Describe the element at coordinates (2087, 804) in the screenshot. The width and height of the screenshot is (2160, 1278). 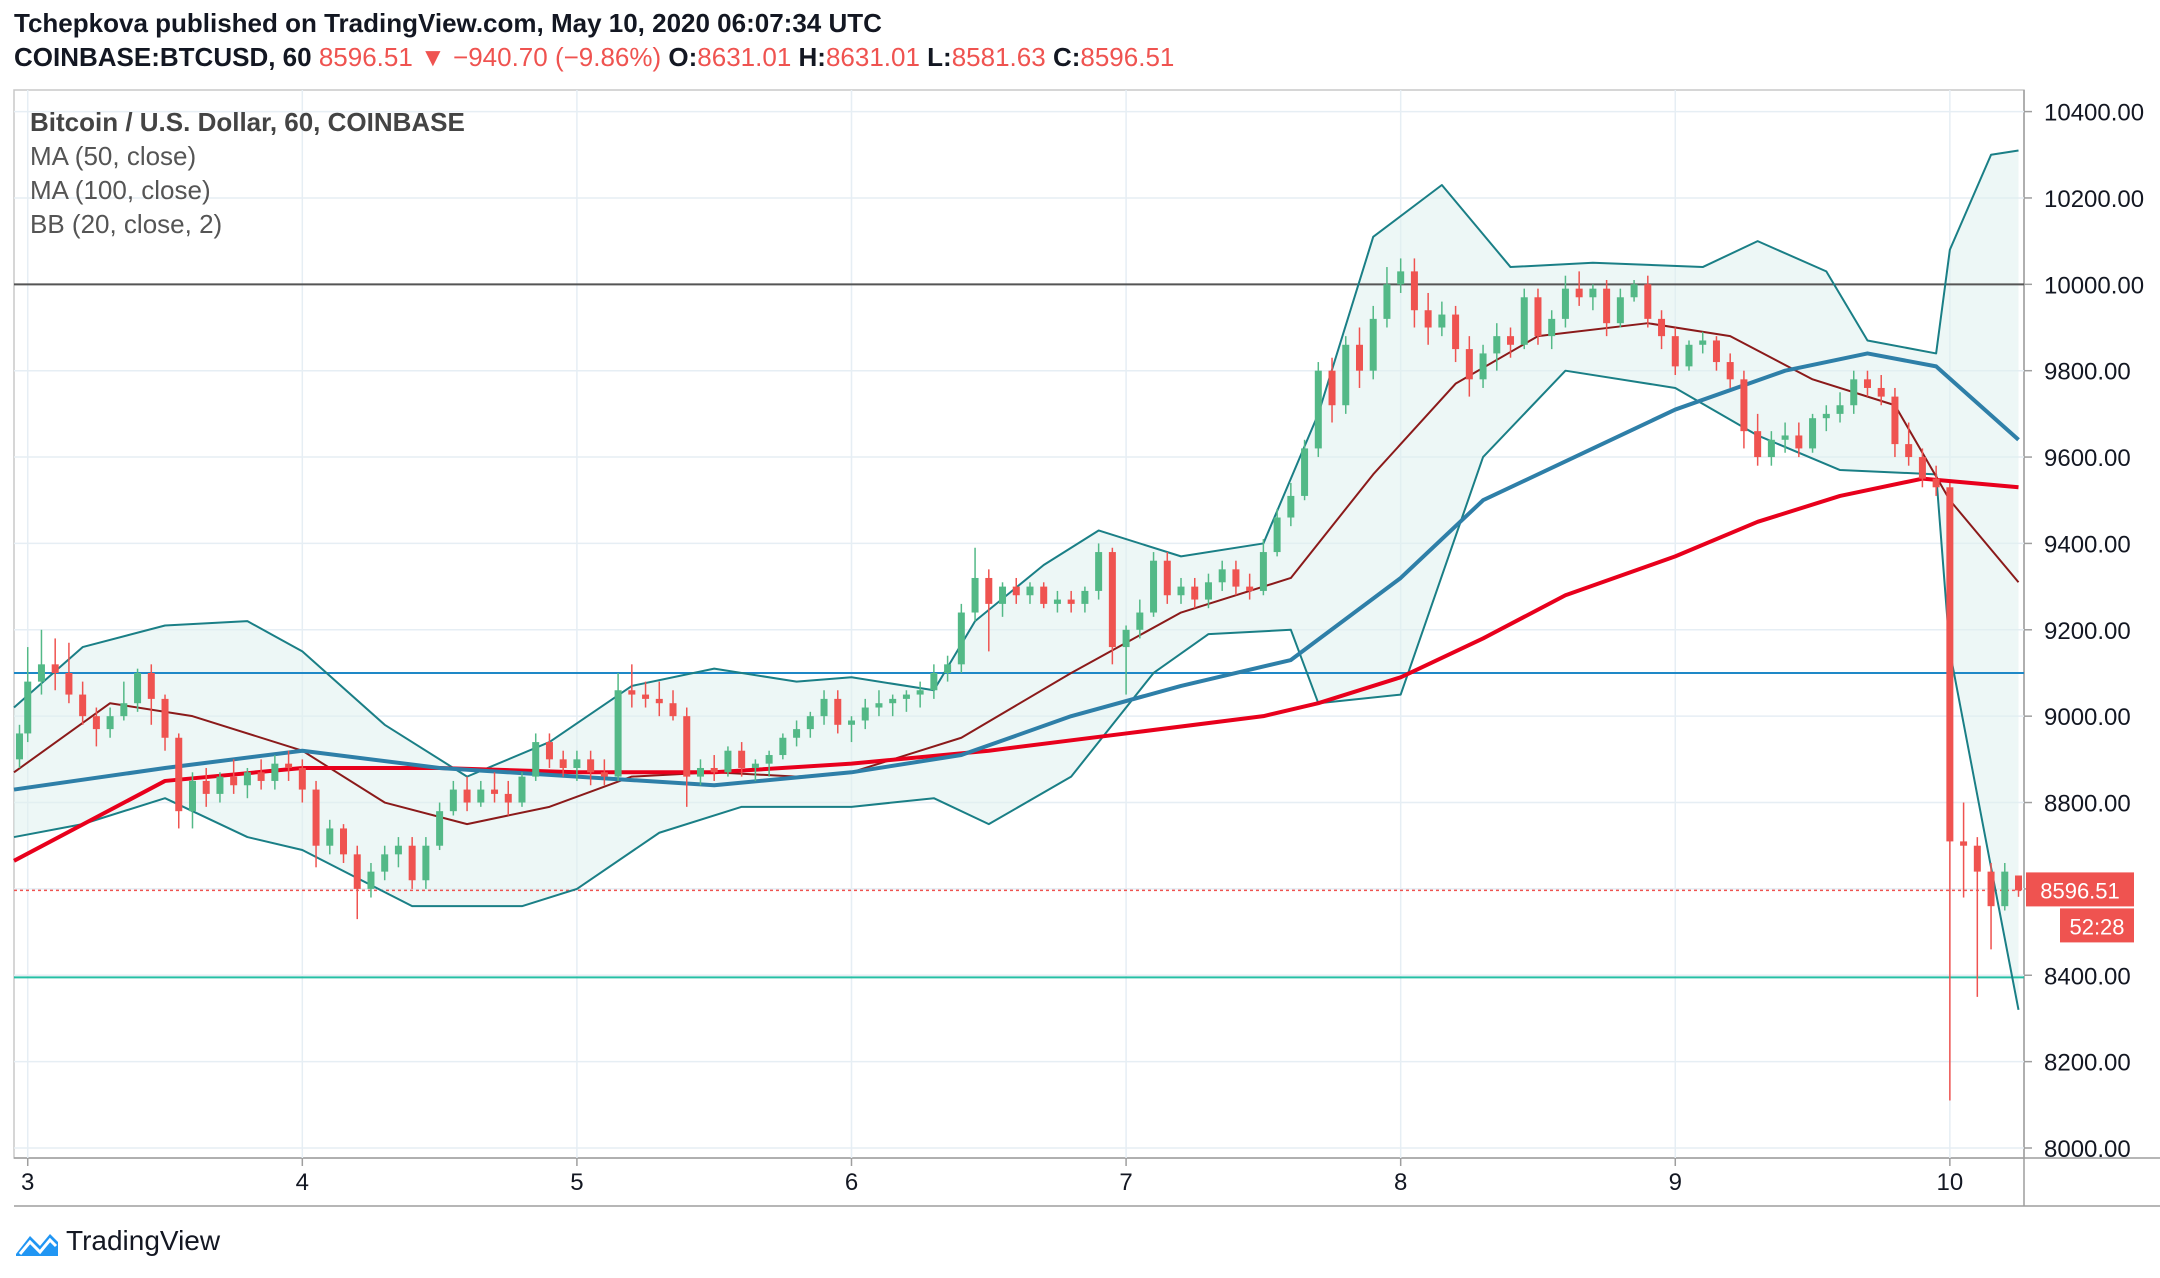
I see `y-tick-label: 8800.00` at that location.